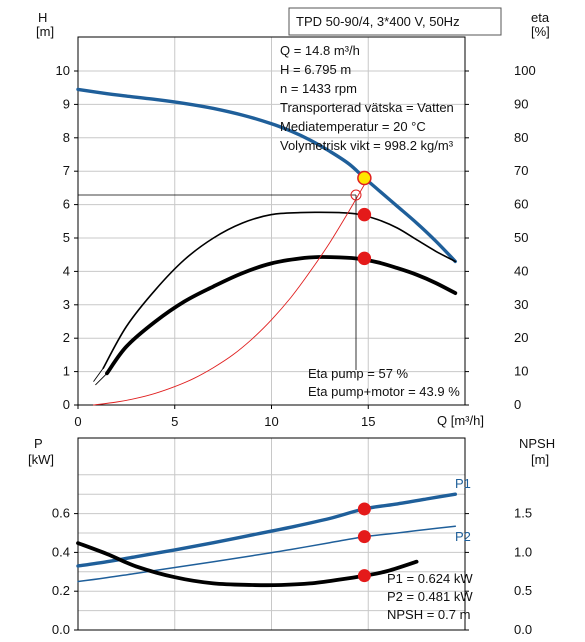 The height and width of the screenshot is (642, 585). What do you see at coordinates (521, 237) in the screenshot?
I see `top-right-tick-label-5: 50` at bounding box center [521, 237].